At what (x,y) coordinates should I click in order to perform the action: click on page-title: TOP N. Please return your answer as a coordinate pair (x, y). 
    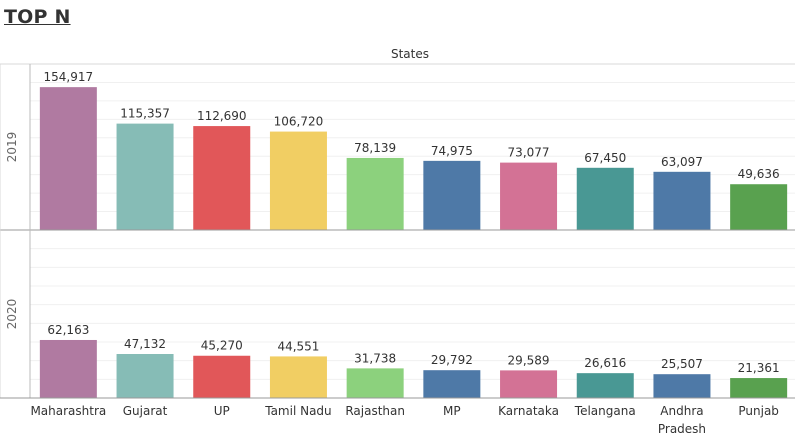
    Looking at the image, I should click on (37, 17).